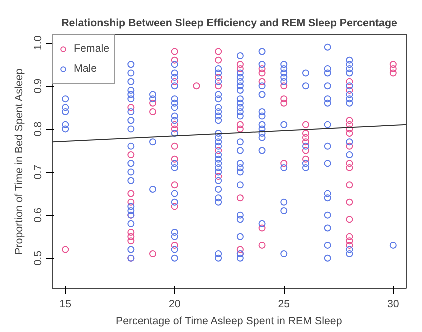 This screenshot has width=422, height=332. I want to click on x-tick-label: 20, so click(174, 304).